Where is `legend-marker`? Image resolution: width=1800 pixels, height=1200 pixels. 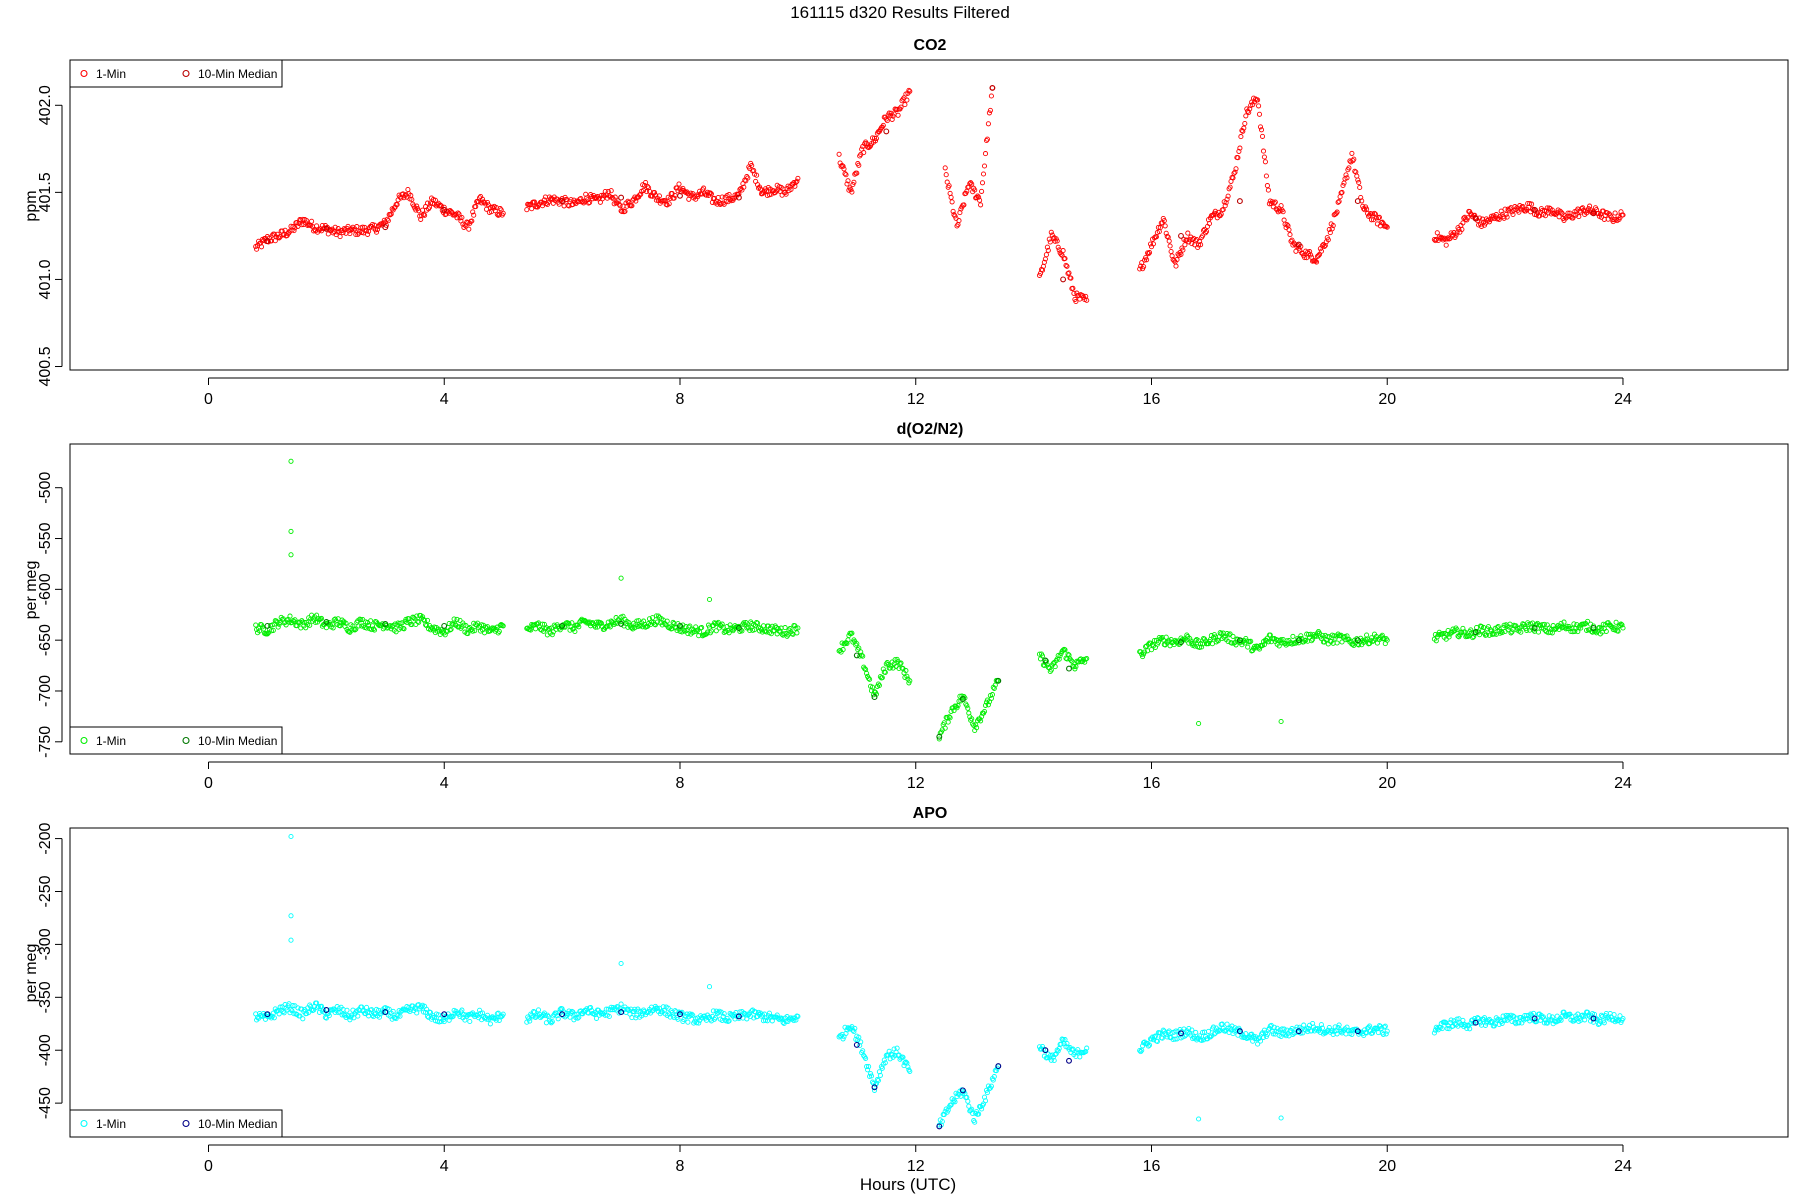
legend-marker is located at coordinates (186, 73).